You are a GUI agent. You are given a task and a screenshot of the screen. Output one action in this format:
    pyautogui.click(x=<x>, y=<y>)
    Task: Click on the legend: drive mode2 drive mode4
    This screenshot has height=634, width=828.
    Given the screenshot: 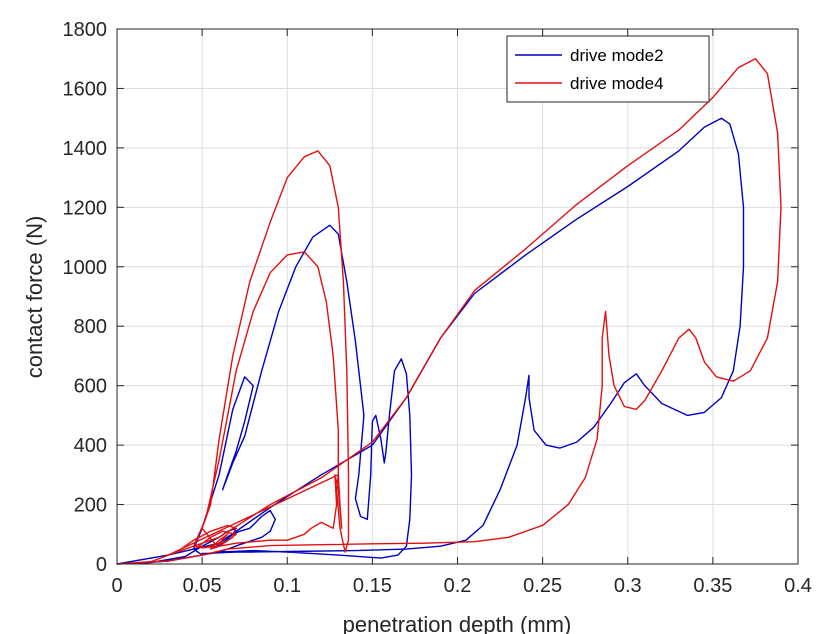 What is the action you would take?
    pyautogui.click(x=608, y=69)
    